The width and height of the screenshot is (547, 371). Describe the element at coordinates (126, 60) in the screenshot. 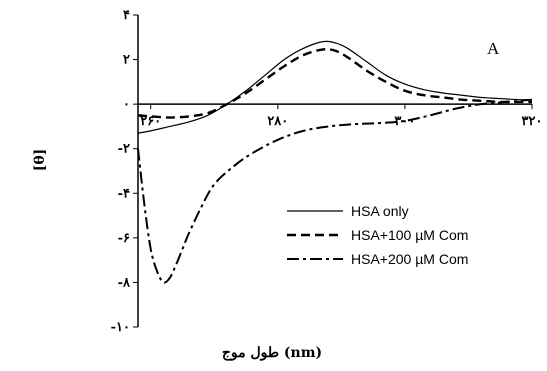

I see `y-tick-label: ۲` at that location.